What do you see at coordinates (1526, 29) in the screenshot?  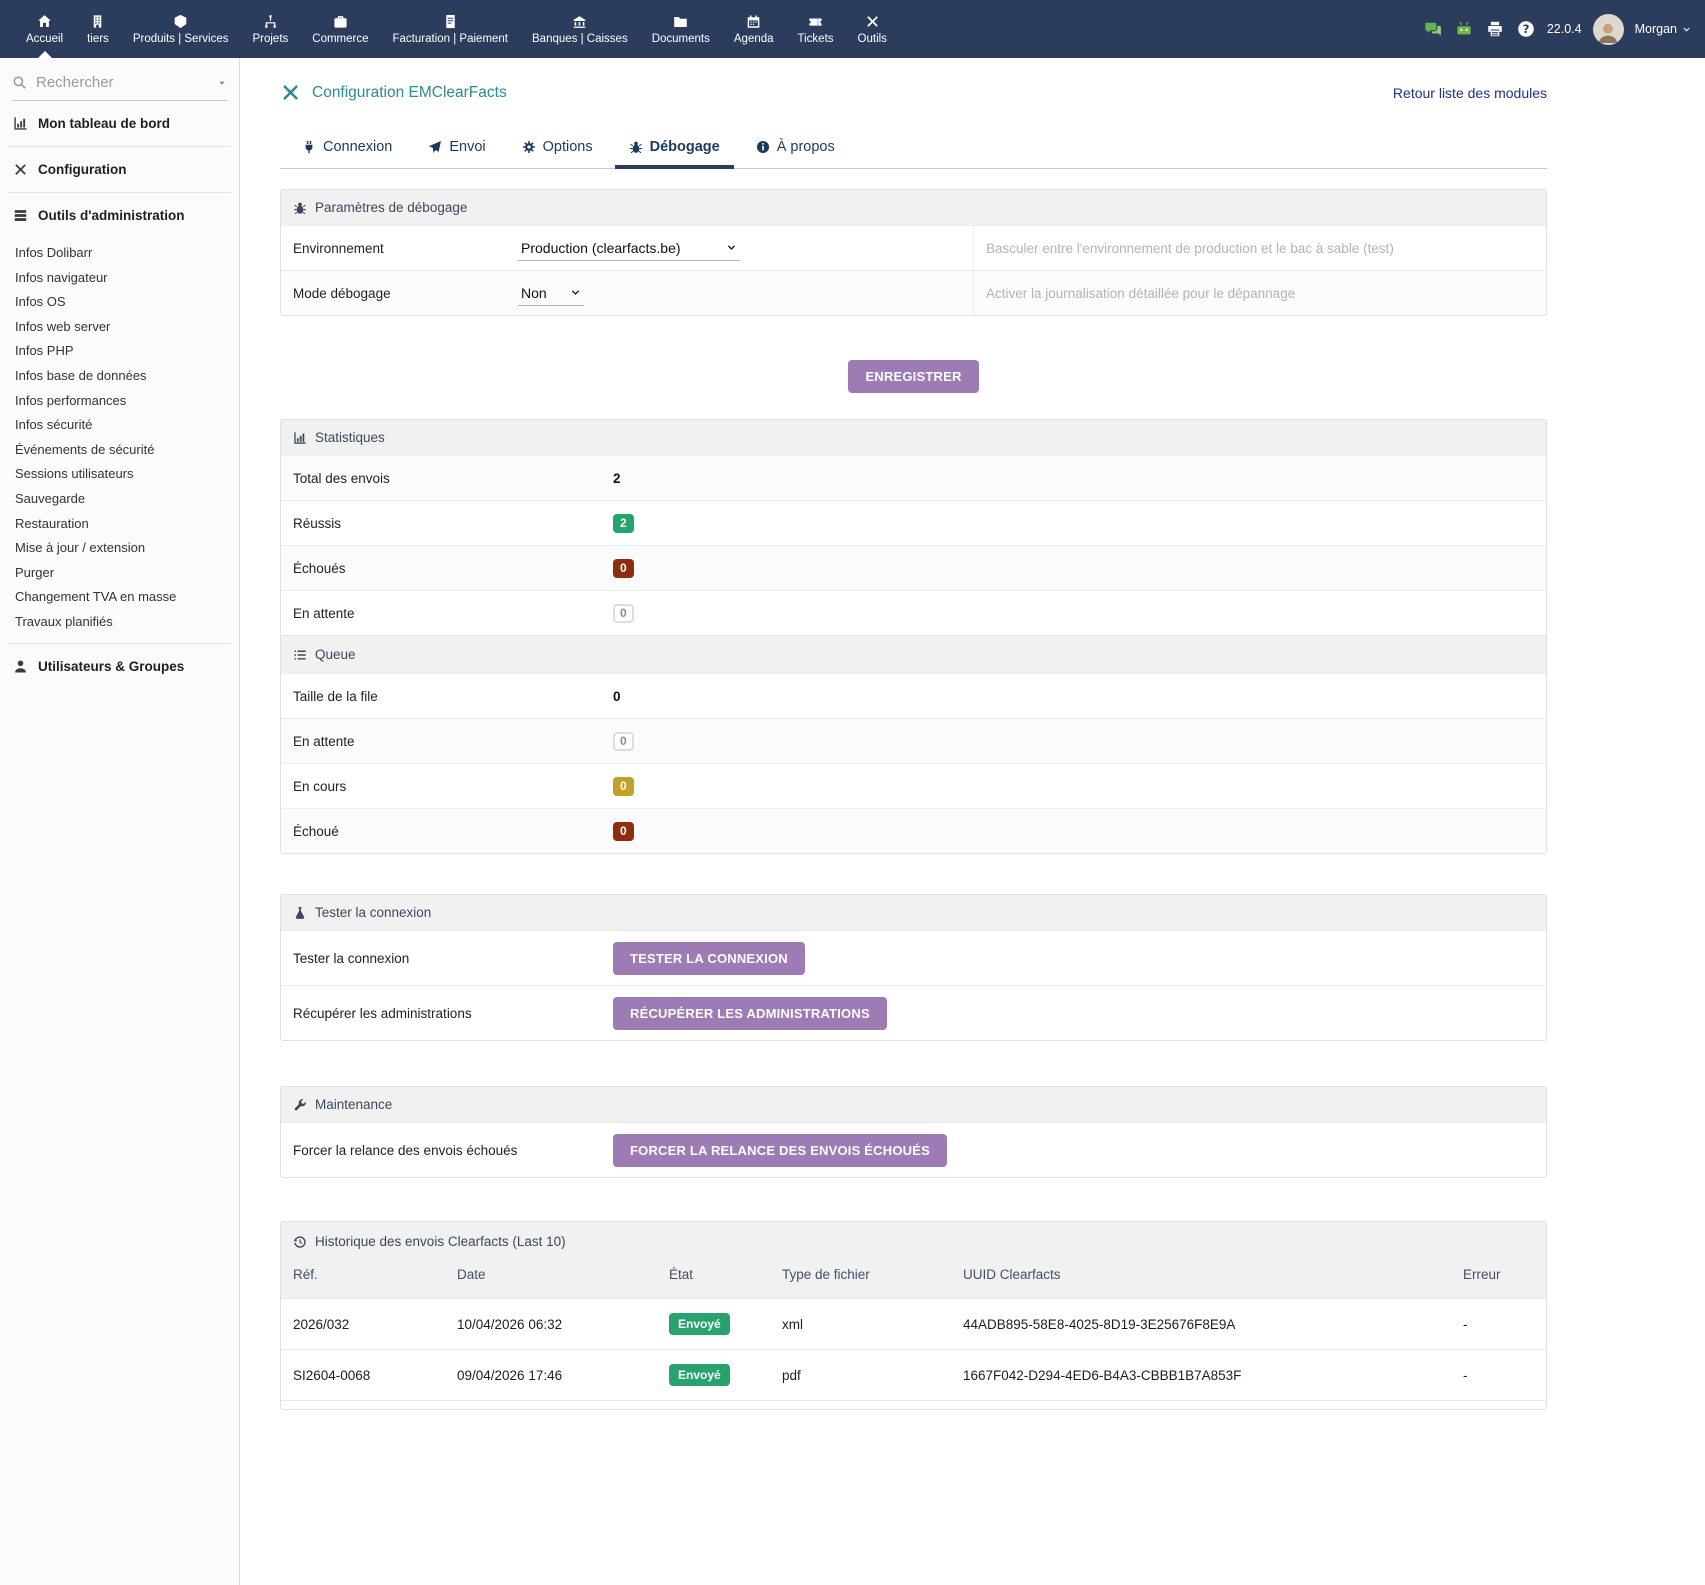 I see `help-button` at bounding box center [1526, 29].